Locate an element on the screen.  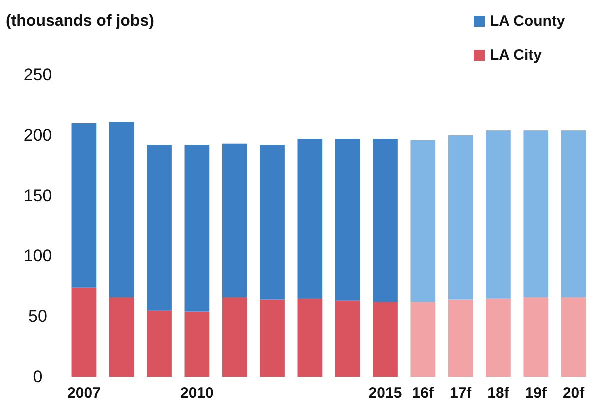
y-axis-title: (thousands of jobs) is located at coordinates (80, 21).